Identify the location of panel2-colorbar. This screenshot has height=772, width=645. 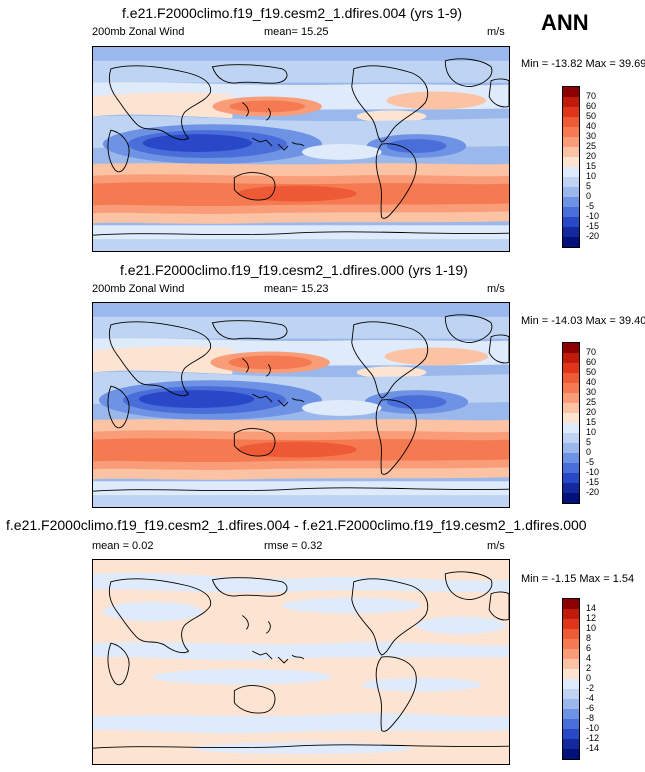
(571, 423).